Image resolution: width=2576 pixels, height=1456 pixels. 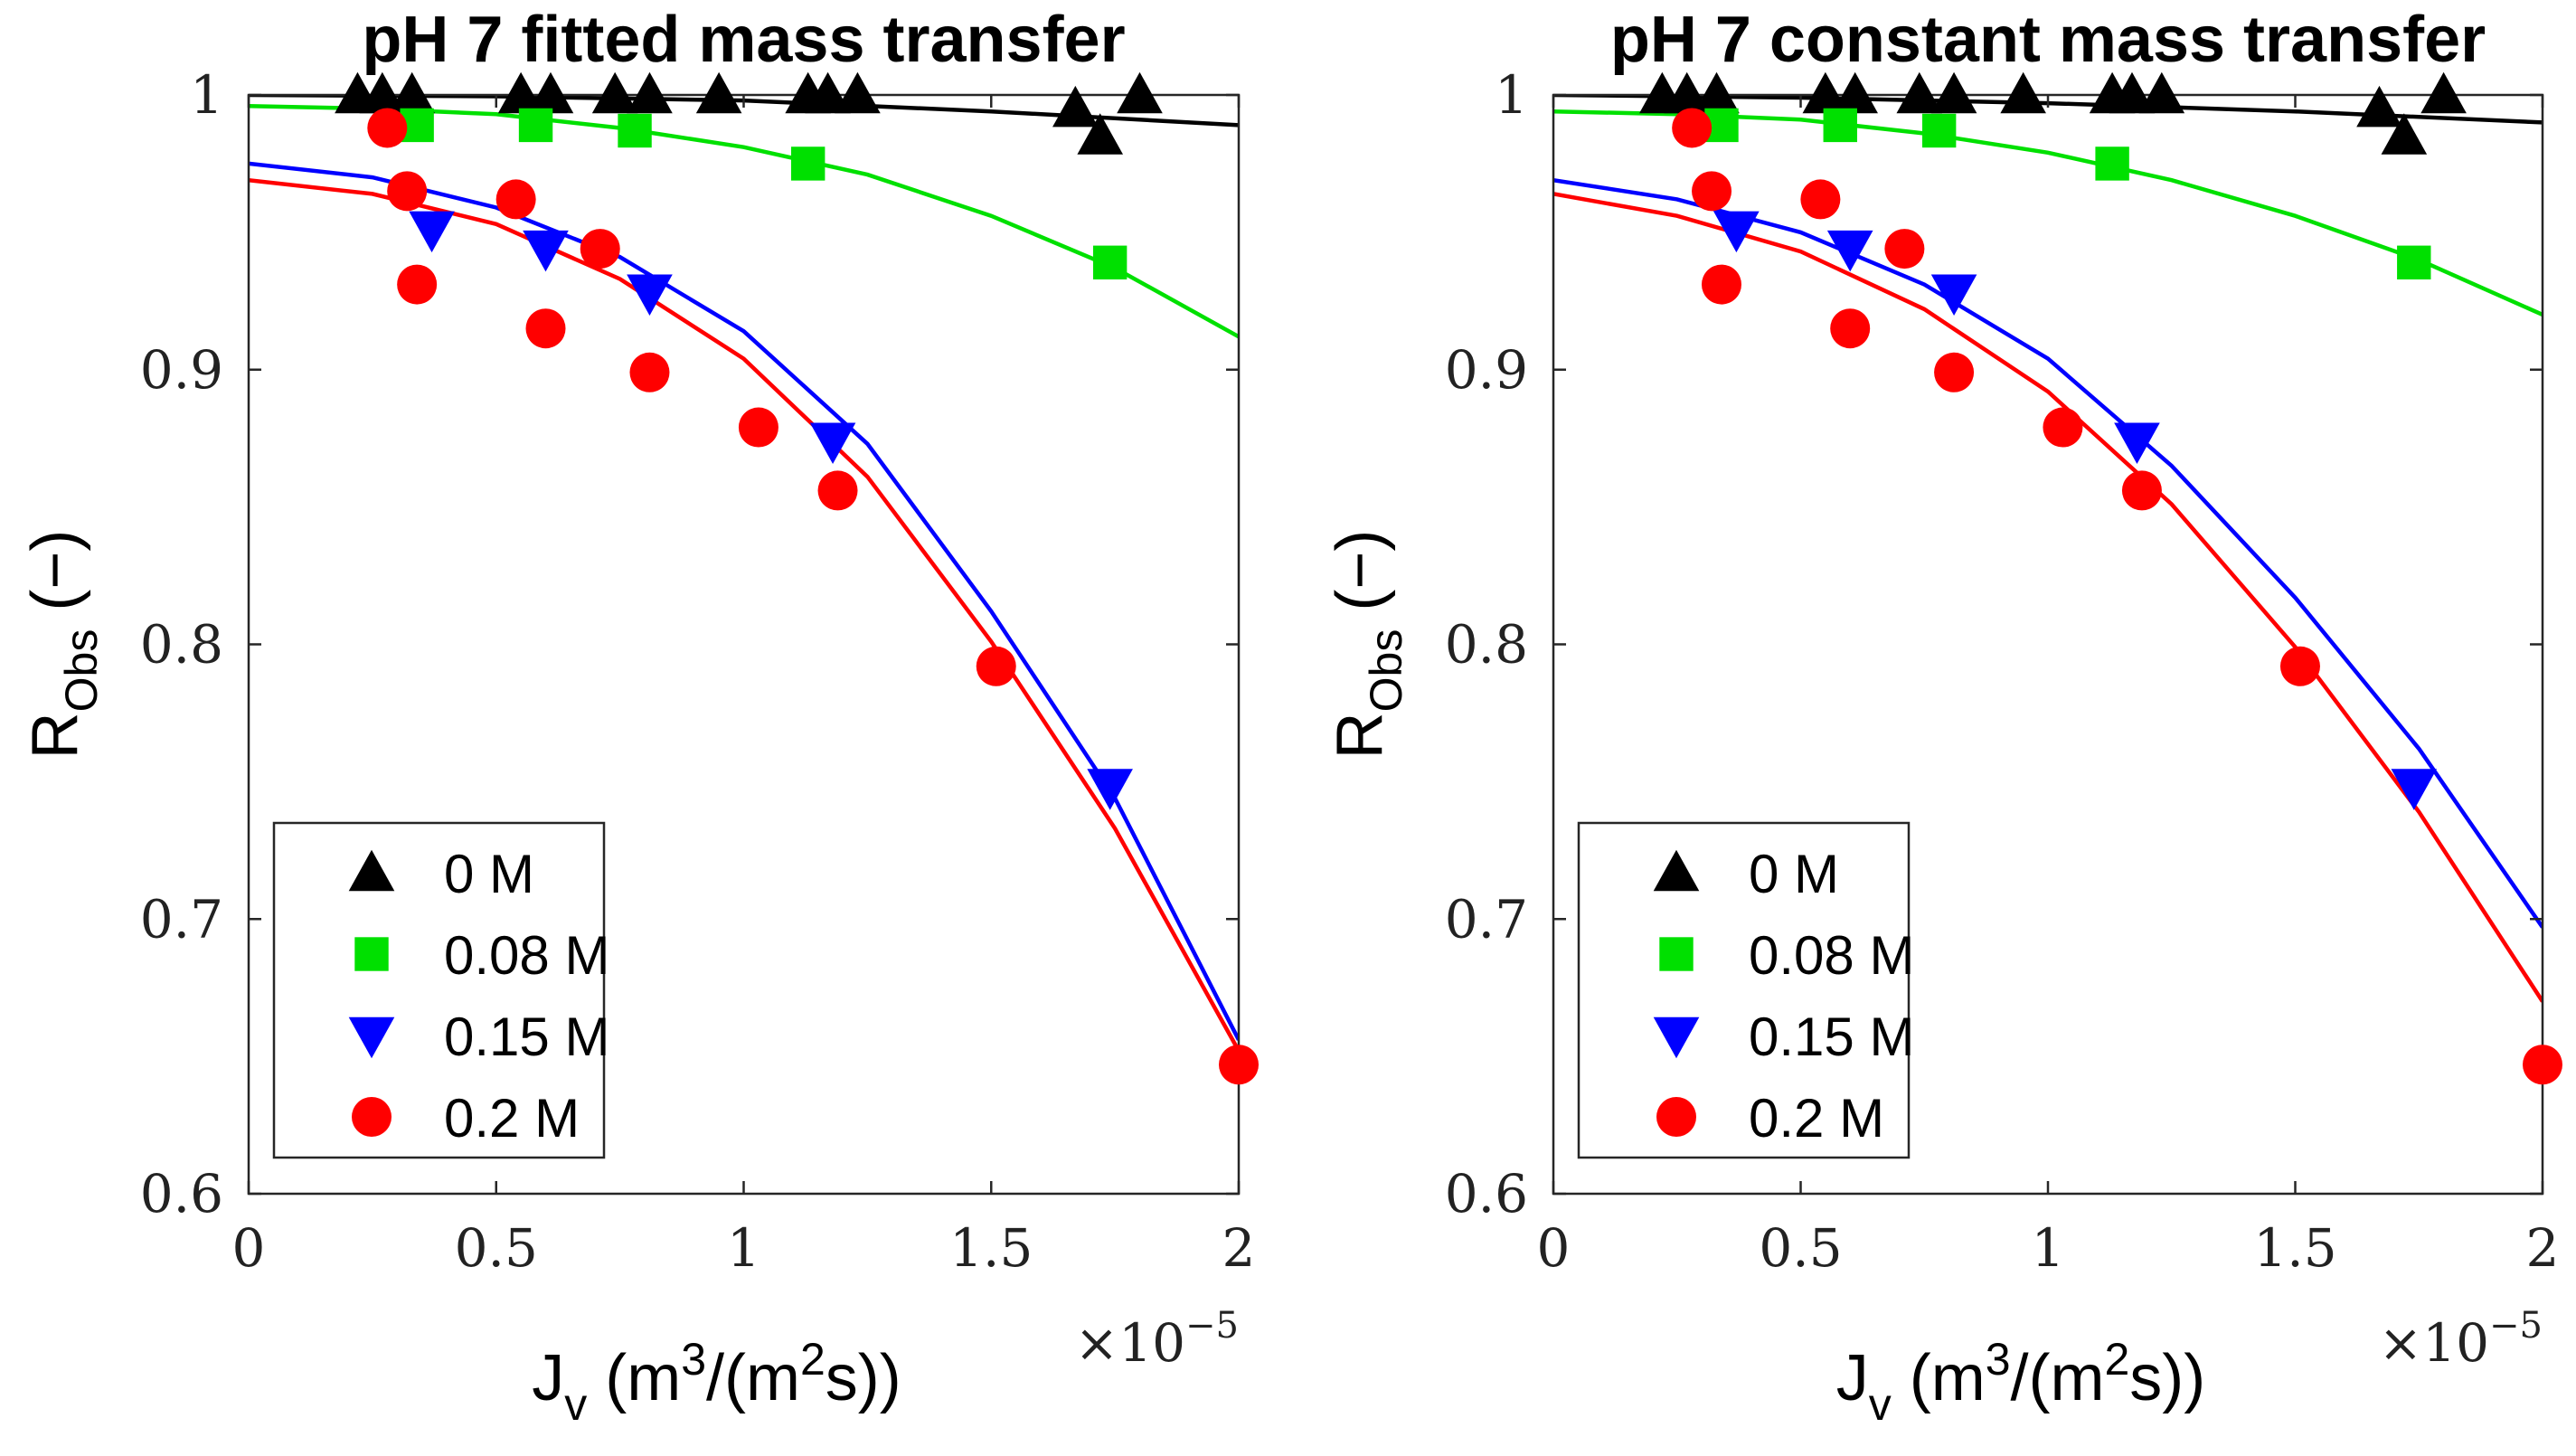 I want to click on legend-label: 0.2 M, so click(x=512, y=1119).